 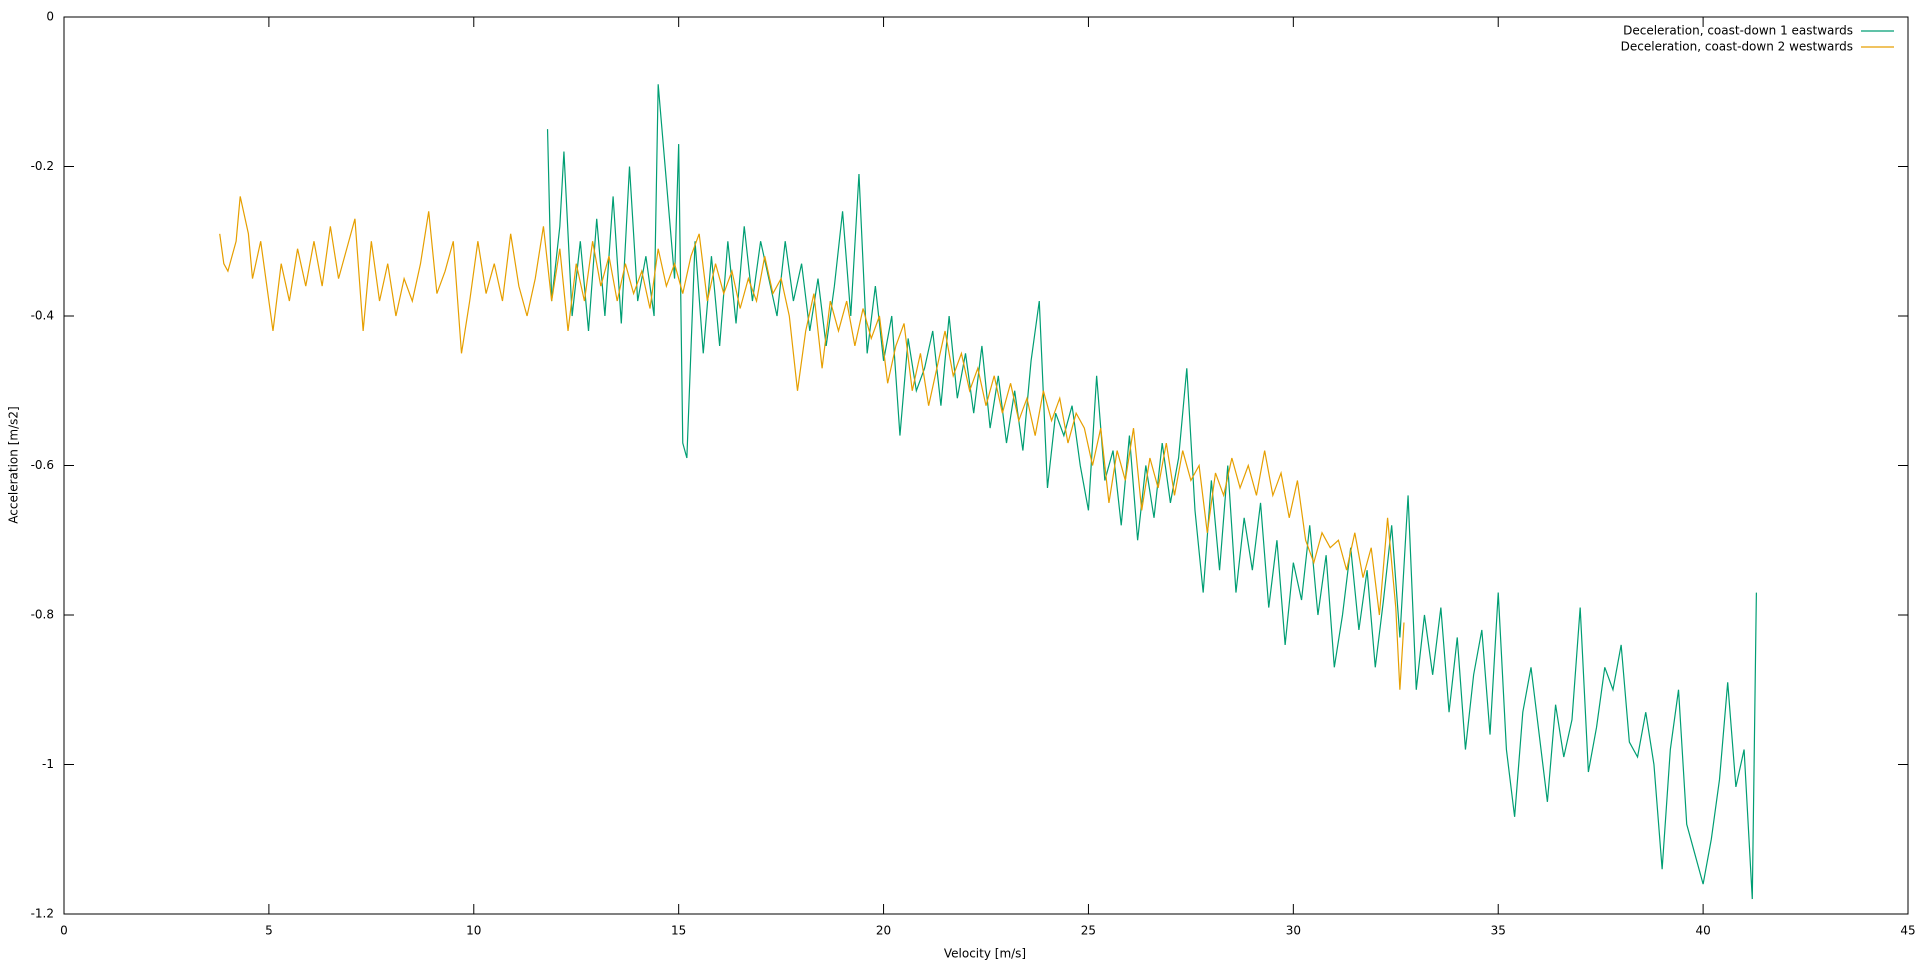 What do you see at coordinates (14, 464) in the screenshot?
I see `y-axis-label: Acceleration [m/s2]` at bounding box center [14, 464].